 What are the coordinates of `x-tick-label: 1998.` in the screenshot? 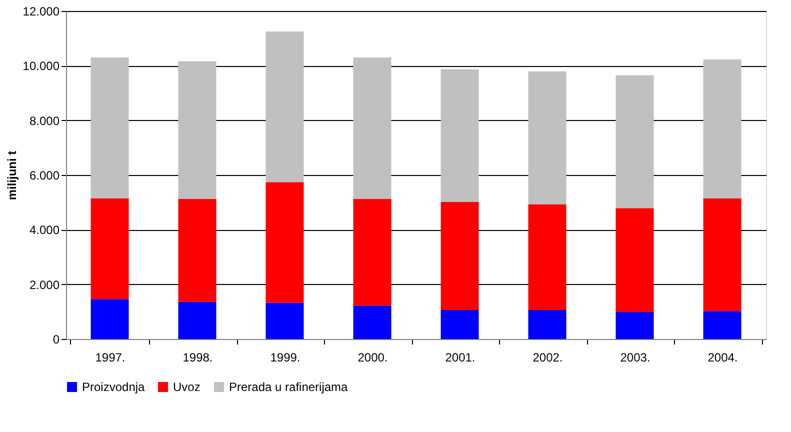 It's located at (197, 357).